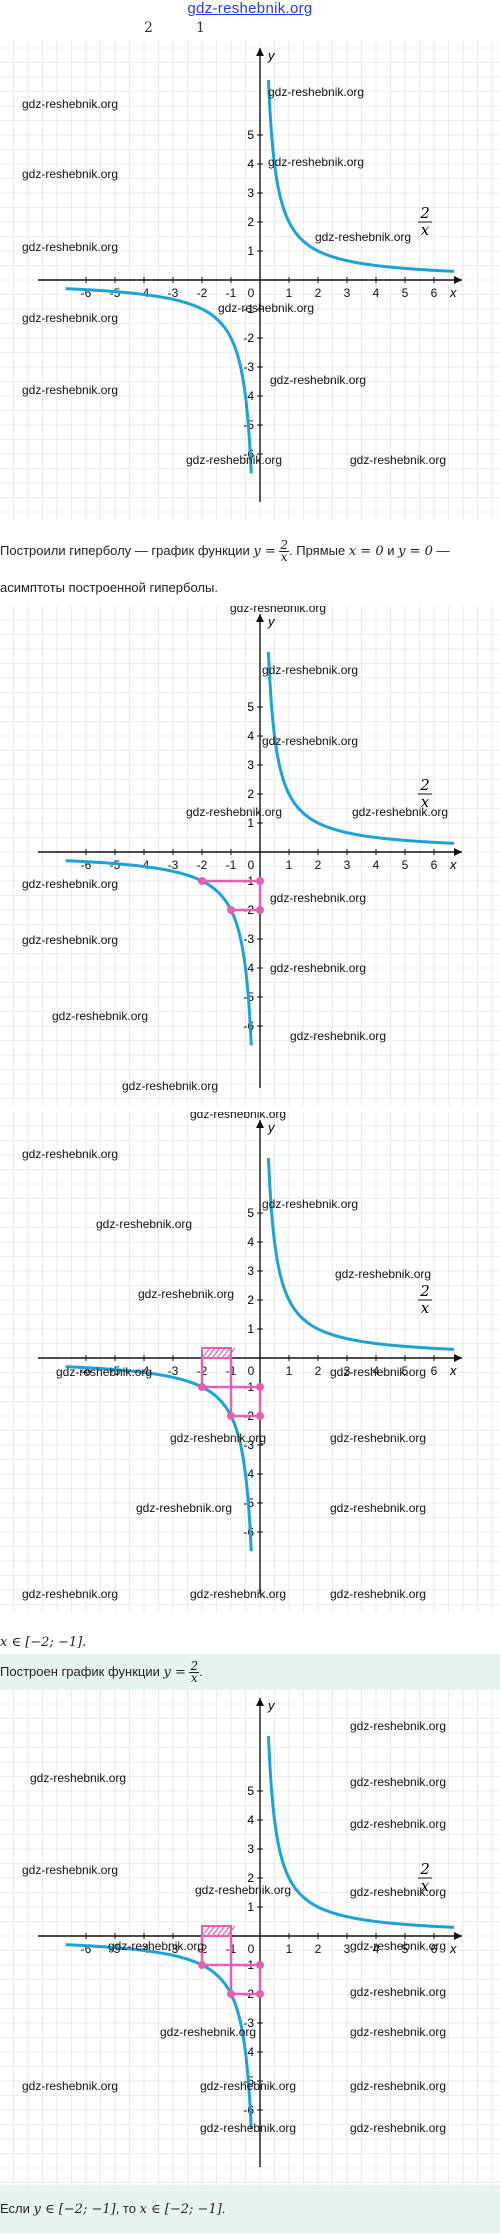 This screenshot has height=2234, width=500. What do you see at coordinates (250, 823) in the screenshot?
I see `y-tick-label: 1` at bounding box center [250, 823].